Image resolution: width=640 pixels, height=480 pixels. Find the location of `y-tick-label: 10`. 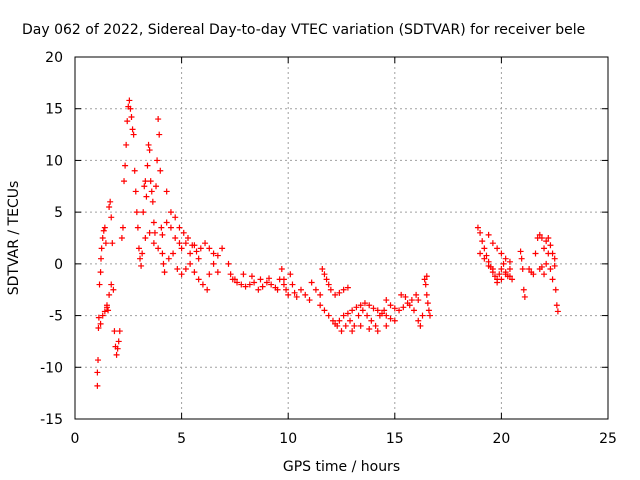

y-tick-label: 10 is located at coordinates (54, 161).